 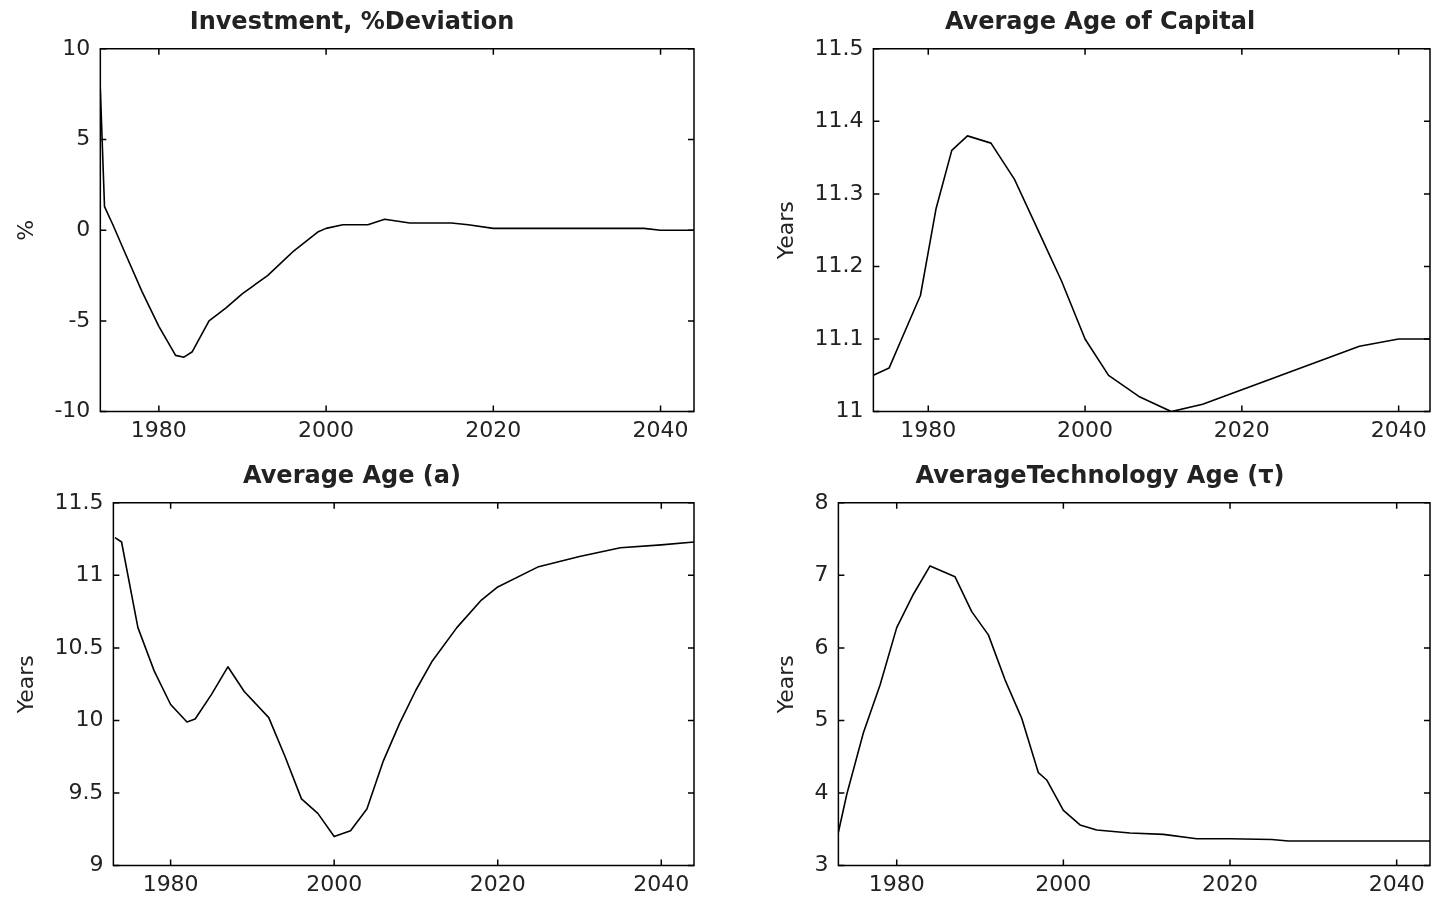 I want to click on y-tick-label: 10.5, so click(x=79, y=646).